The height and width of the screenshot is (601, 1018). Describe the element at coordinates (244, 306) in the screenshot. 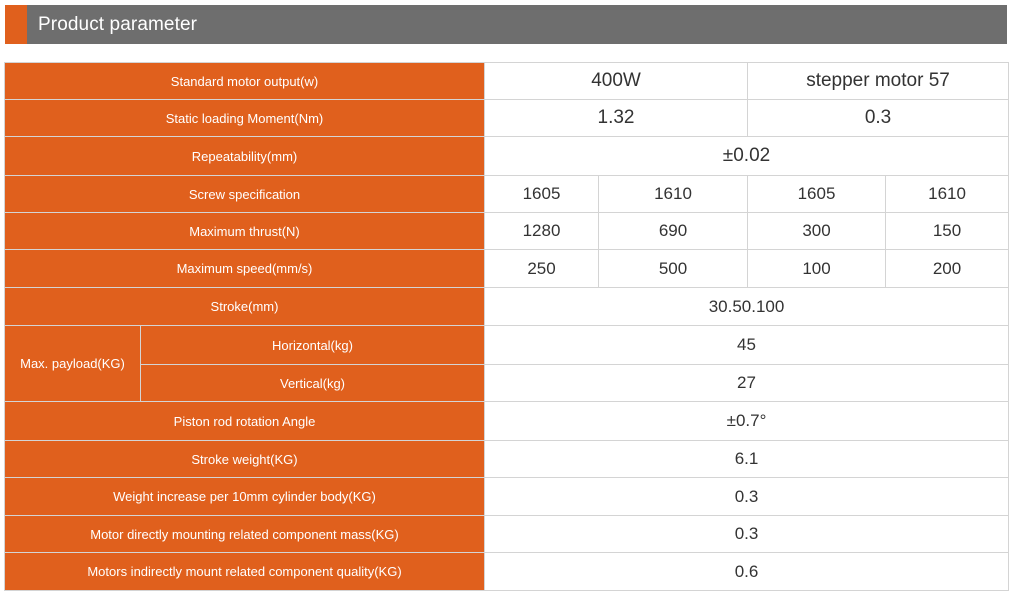

I see `row-label: Stroke(mm)` at that location.